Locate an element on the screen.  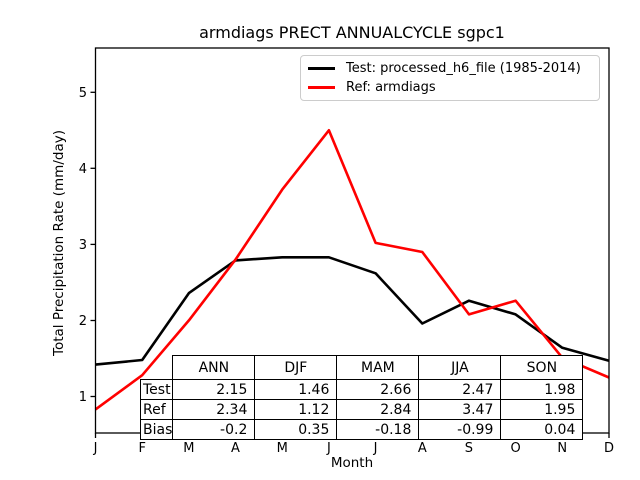
legend-item-ref: Ref: armdiags is located at coordinates (453, 87).